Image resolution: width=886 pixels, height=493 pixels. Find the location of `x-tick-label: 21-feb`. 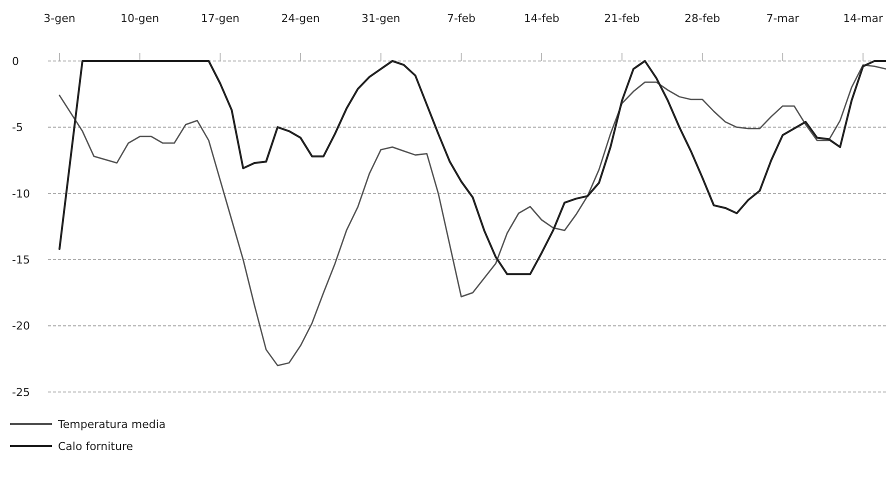

x-tick-label: 21-feb is located at coordinates (622, 18).